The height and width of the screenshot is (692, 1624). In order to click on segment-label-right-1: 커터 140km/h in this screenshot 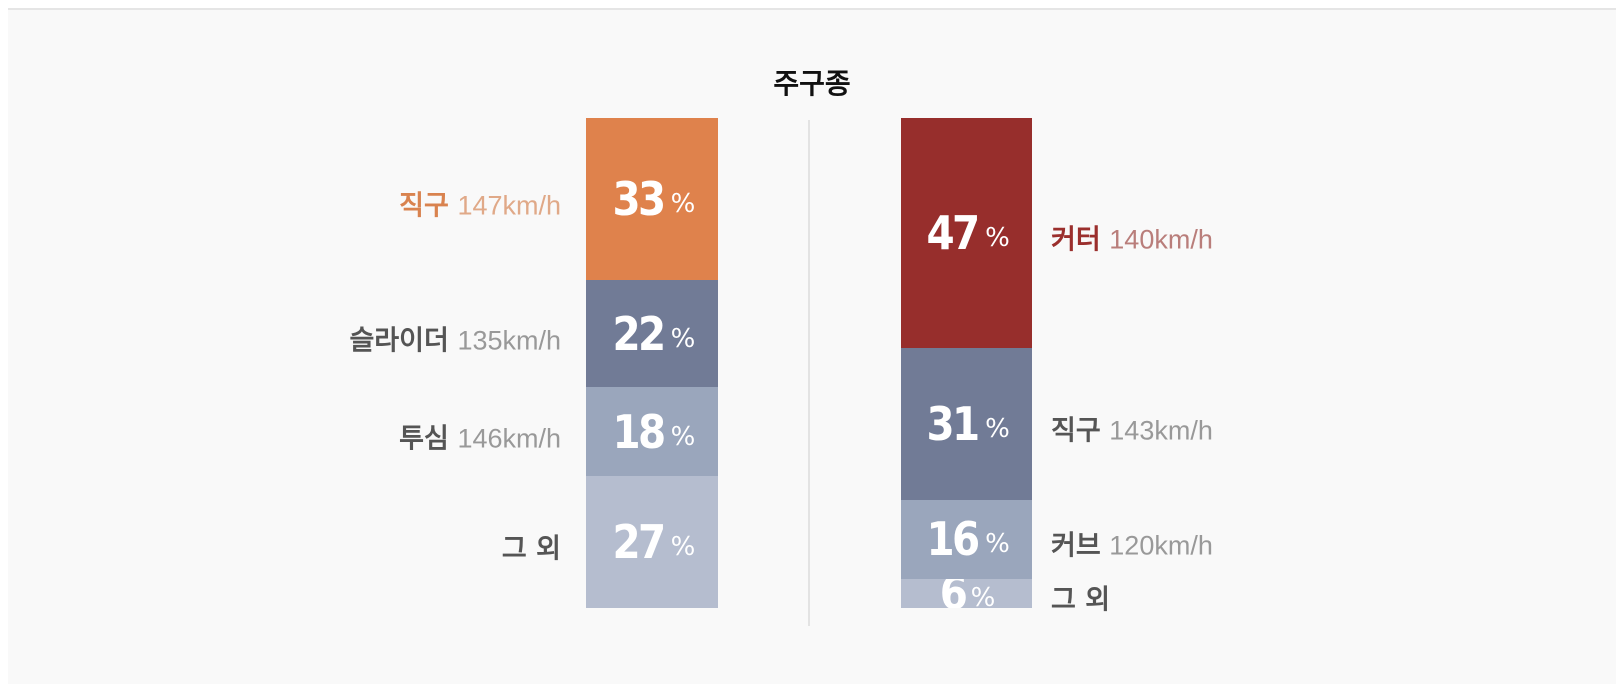, I will do `click(1132, 237)`.